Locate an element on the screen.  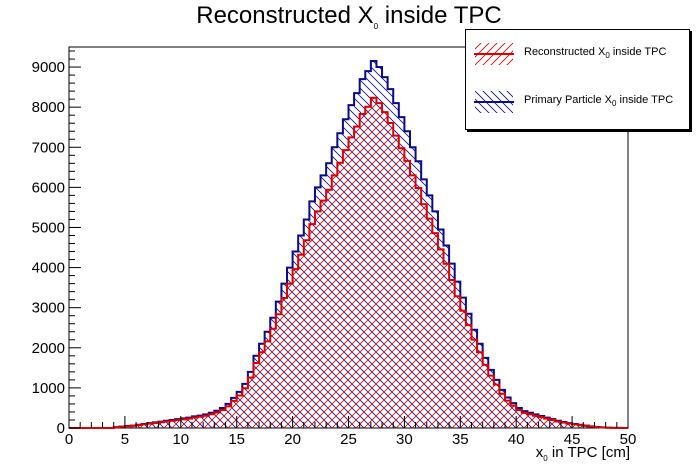
x-tick-label: 25 is located at coordinates (348, 439).